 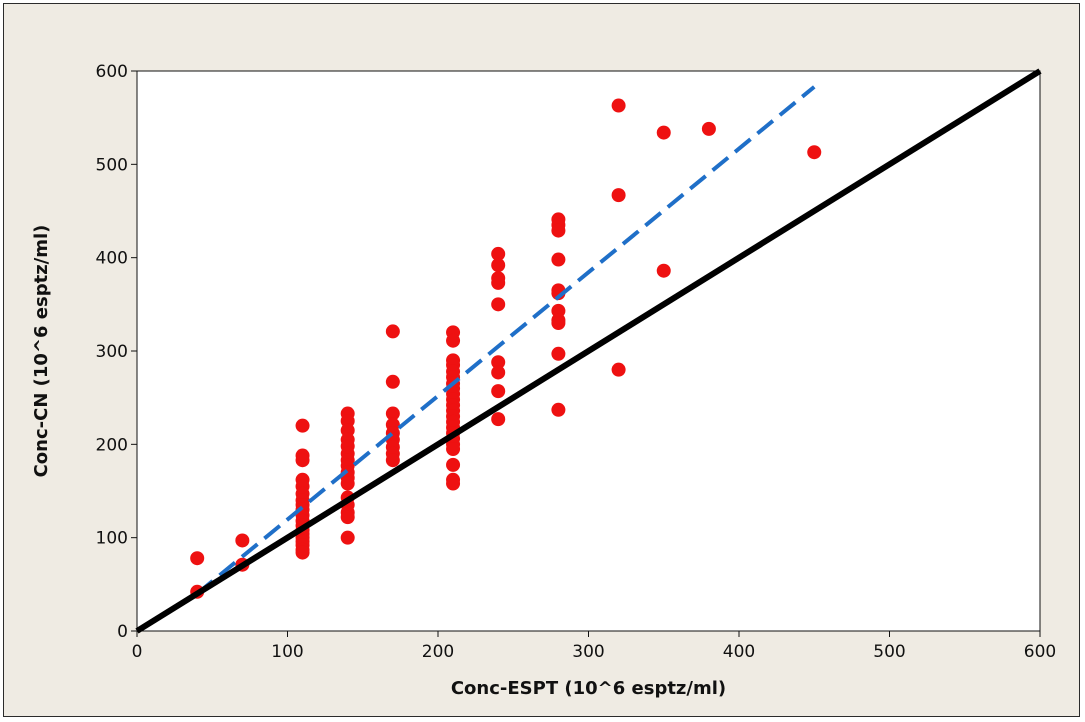 What do you see at coordinates (287, 652) in the screenshot?
I see `x-tick-label: 100` at bounding box center [287, 652].